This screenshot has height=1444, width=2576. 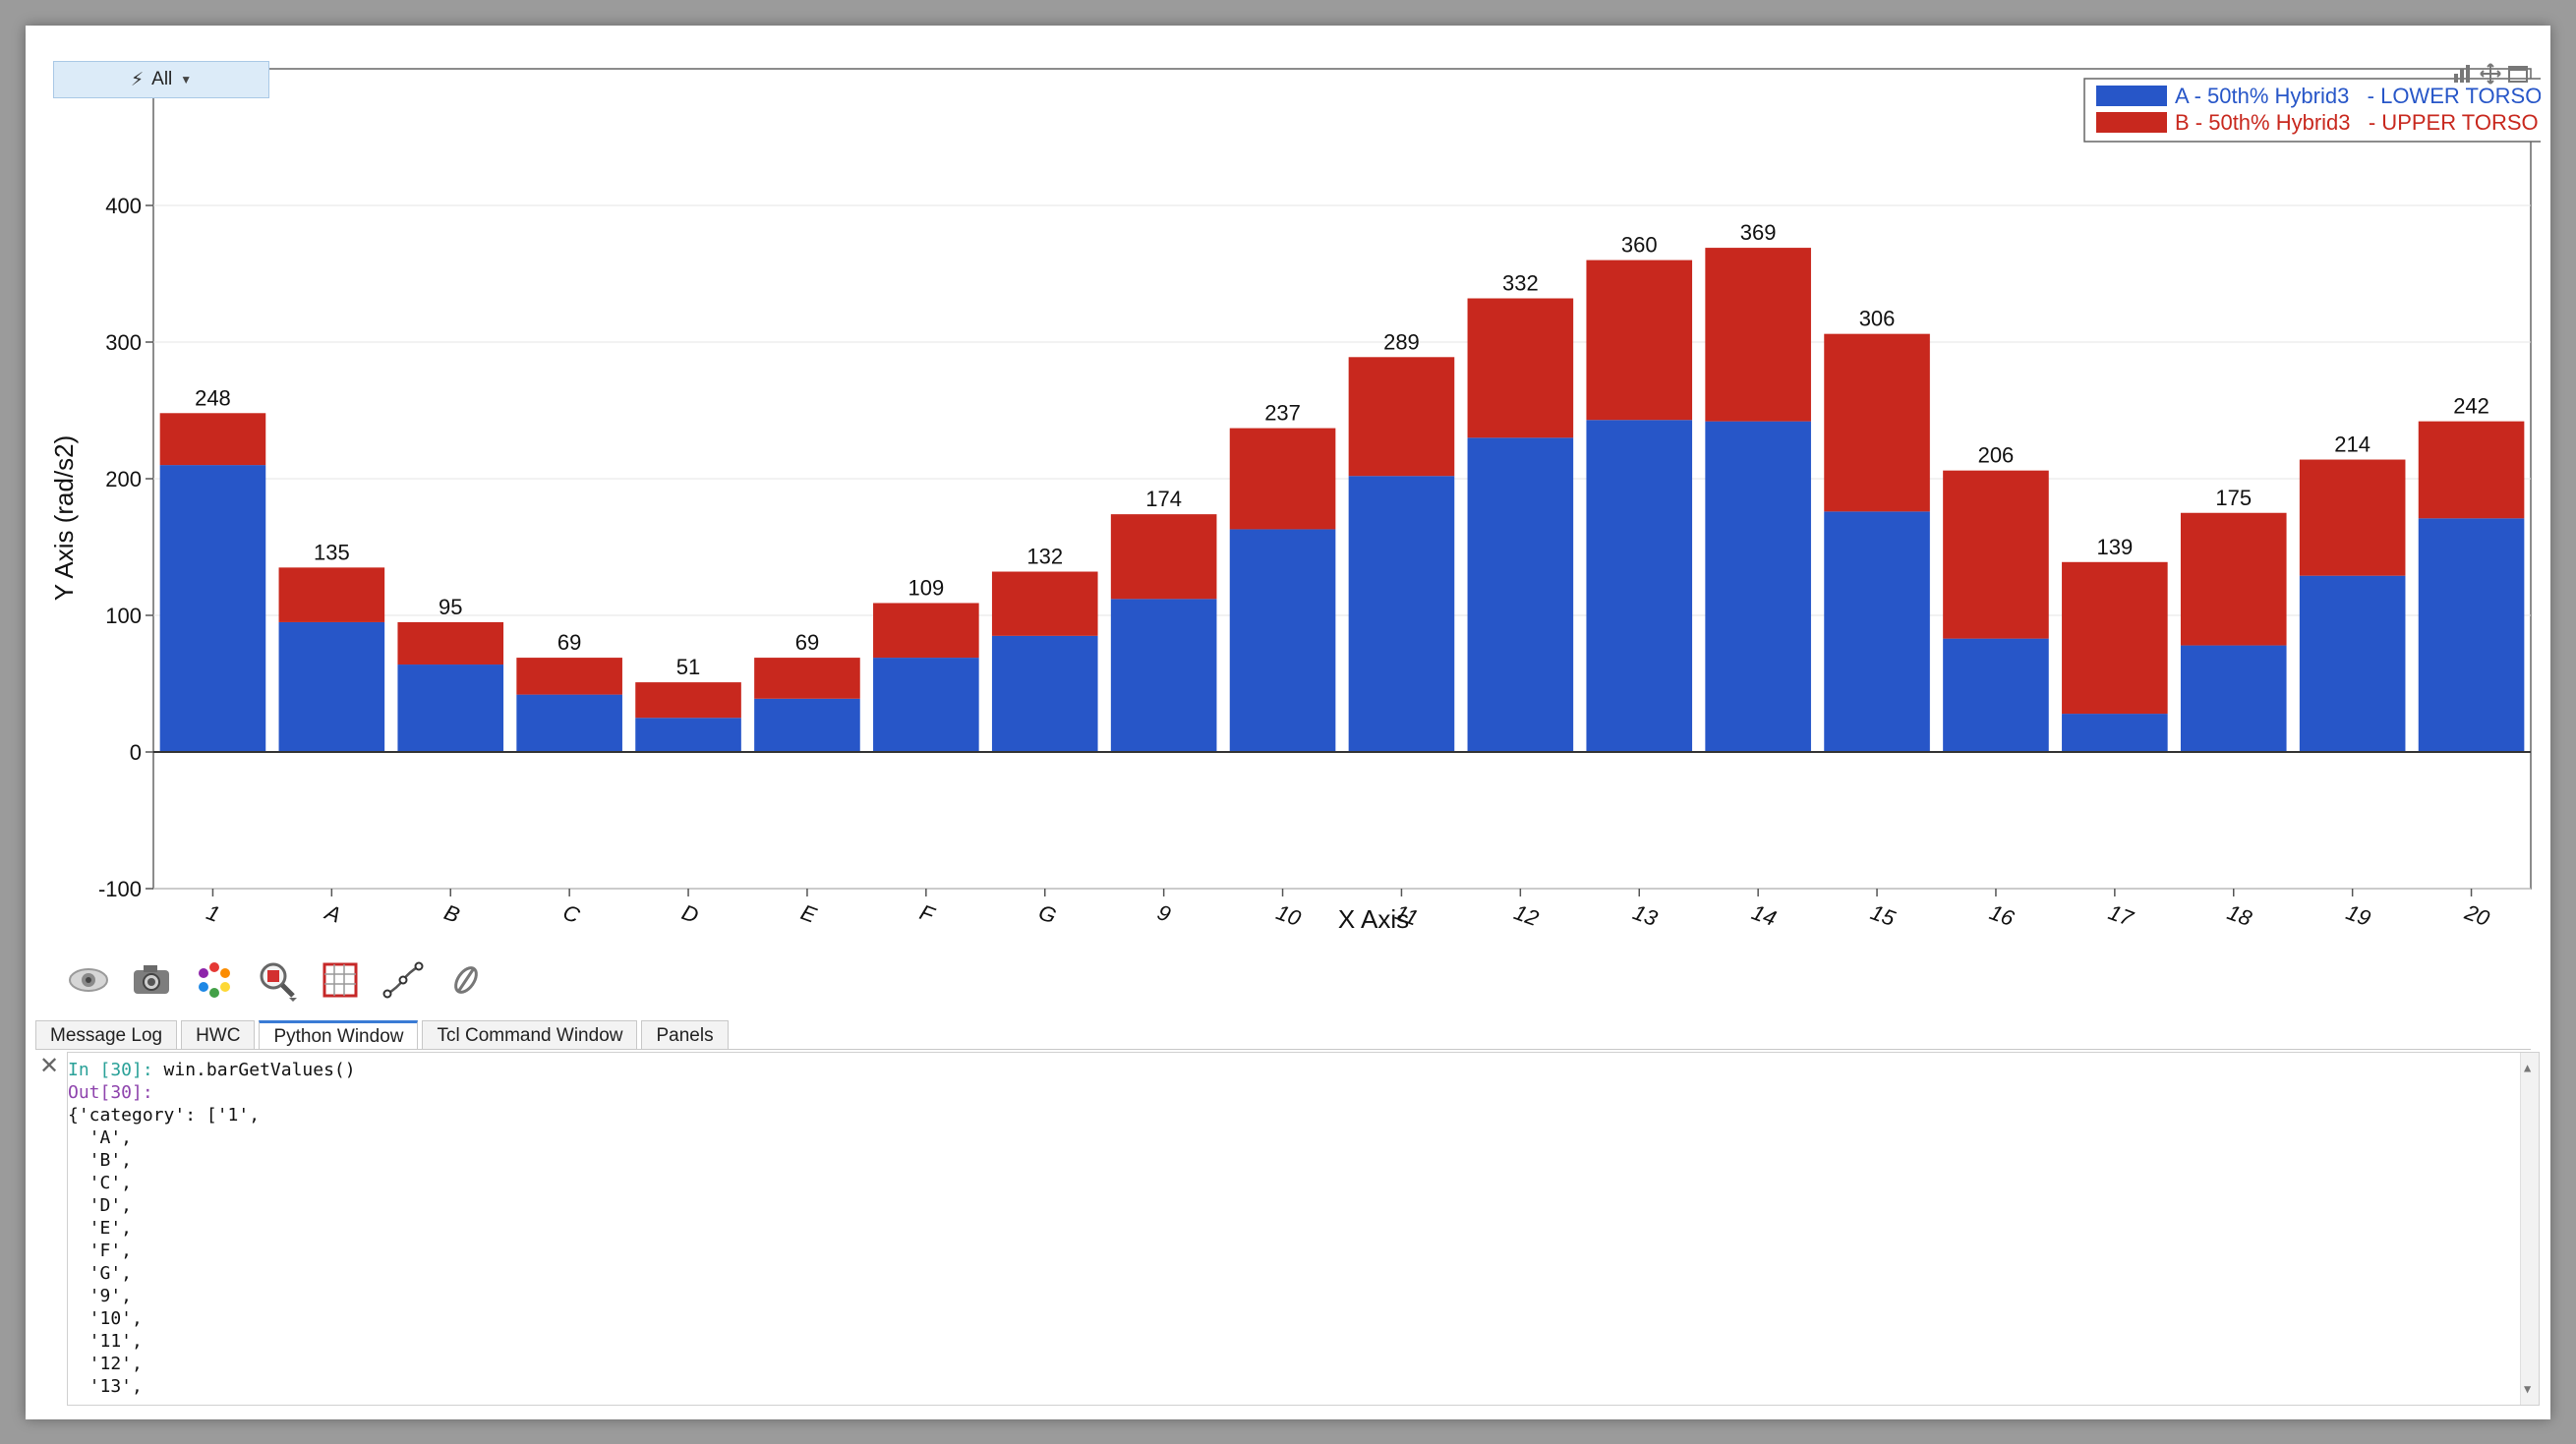 I want to click on y-tick-label: 200, so click(x=123, y=479).